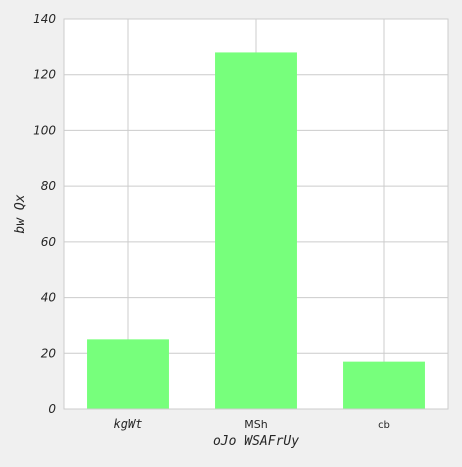 Image resolution: width=462 pixels, height=467 pixels. What do you see at coordinates (128, 374) in the screenshot?
I see `bar-kgWt` at bounding box center [128, 374].